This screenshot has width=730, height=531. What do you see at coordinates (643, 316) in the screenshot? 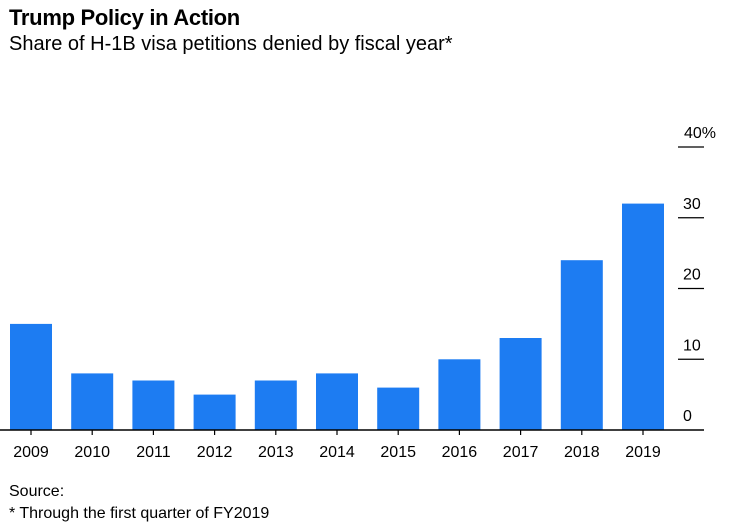
I see `bar-2019` at bounding box center [643, 316].